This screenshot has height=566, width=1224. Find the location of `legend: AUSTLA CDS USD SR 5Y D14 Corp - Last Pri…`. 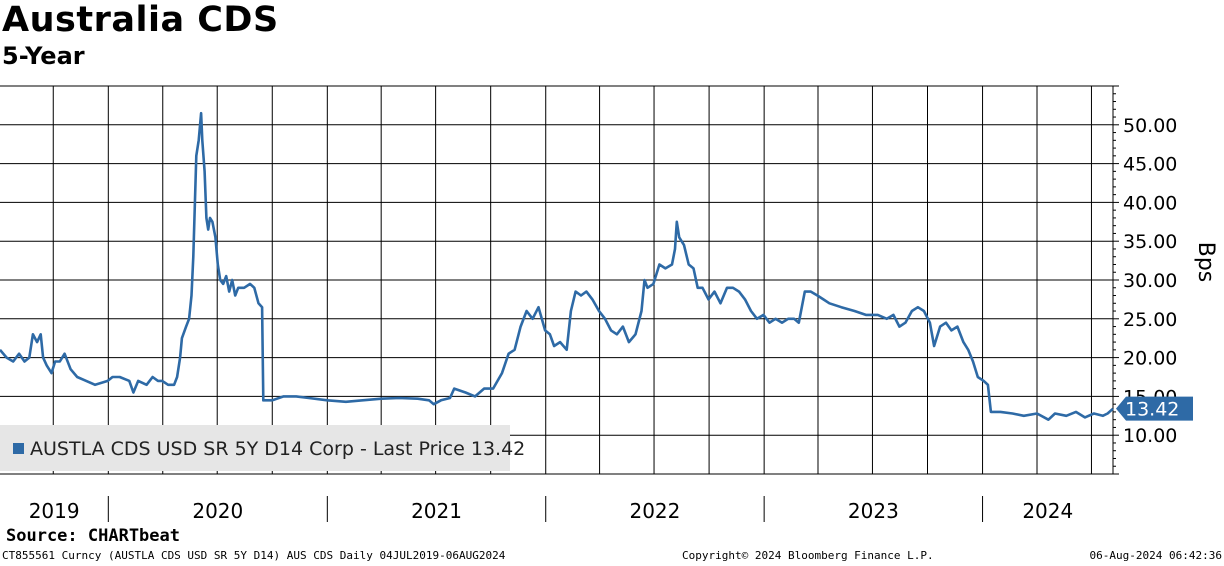

legend: AUSTLA CDS USD SR 5Y D14 Corp - Last Pri… is located at coordinates (262, 448).